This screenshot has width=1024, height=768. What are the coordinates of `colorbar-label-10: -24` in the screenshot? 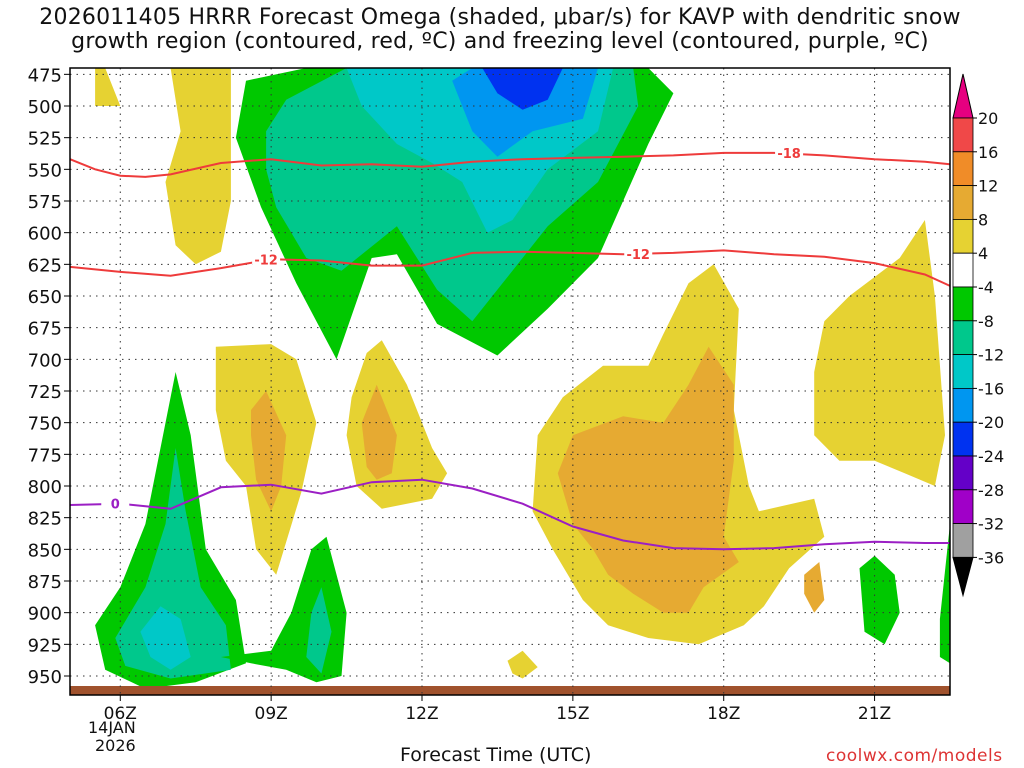 It's located at (991, 456).